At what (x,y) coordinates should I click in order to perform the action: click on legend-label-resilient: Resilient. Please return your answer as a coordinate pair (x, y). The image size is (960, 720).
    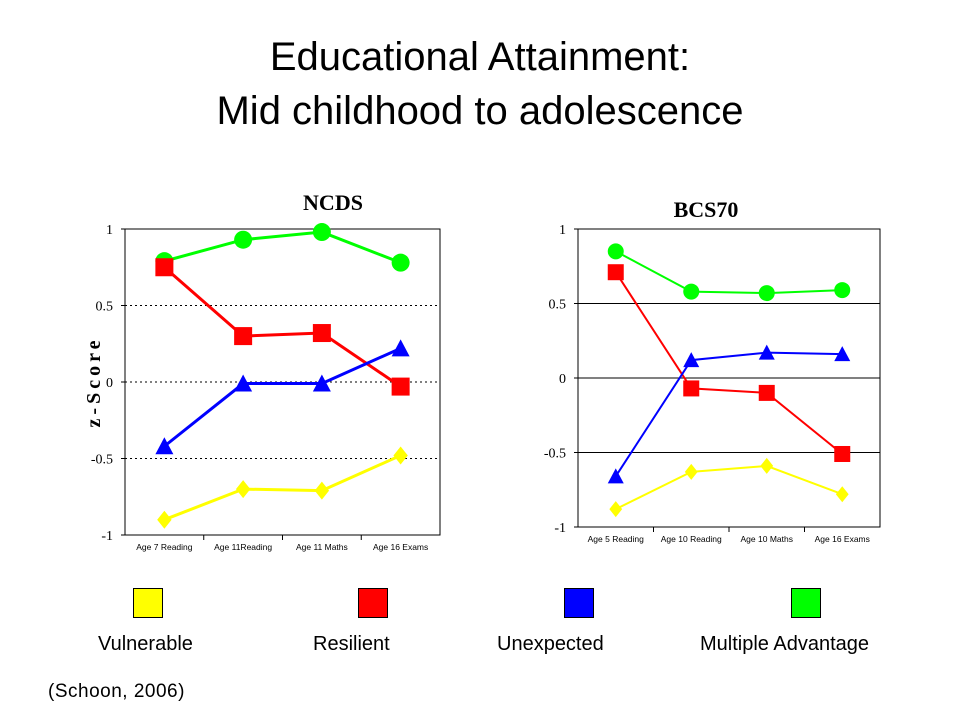
    Looking at the image, I should click on (351, 644).